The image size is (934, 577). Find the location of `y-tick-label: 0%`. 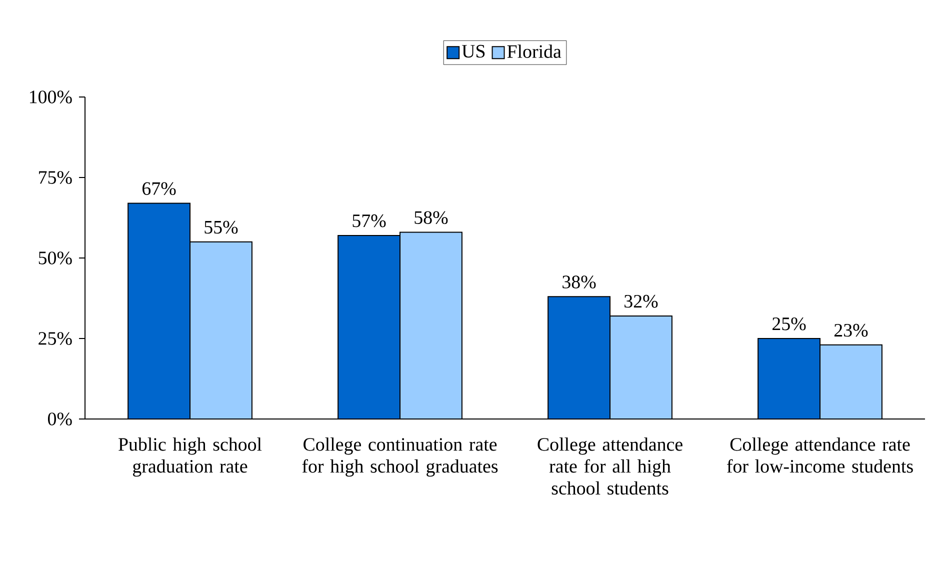

y-tick-label: 0% is located at coordinates (60, 419).